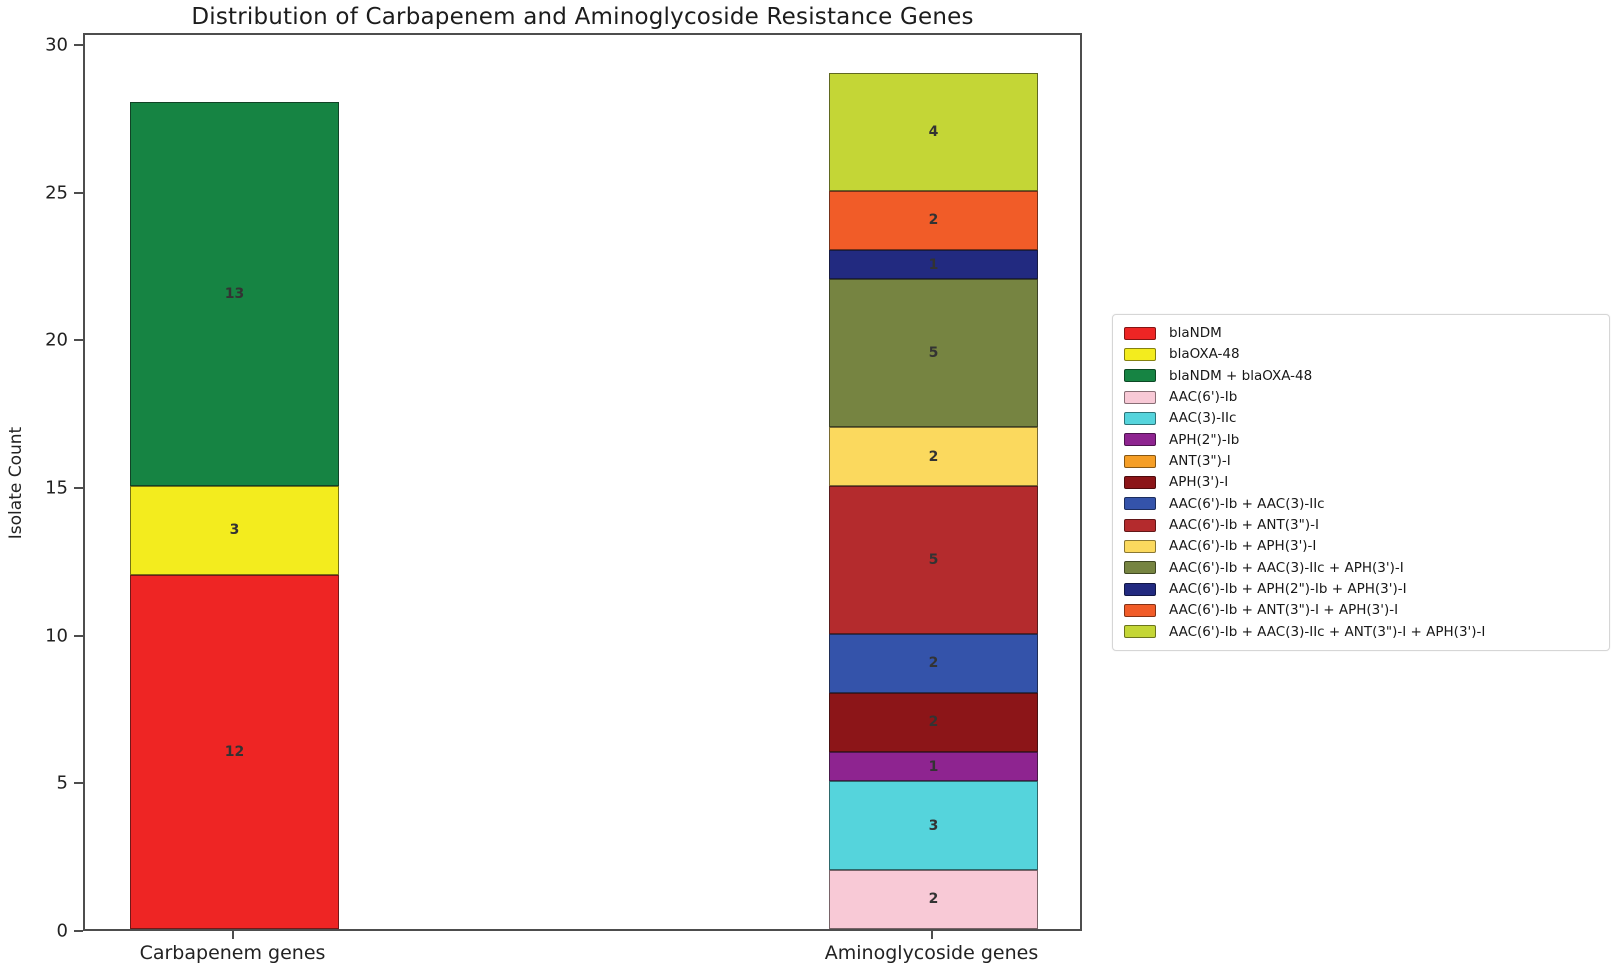 The height and width of the screenshot is (972, 1621). What do you see at coordinates (1361, 546) in the screenshot?
I see `legend-item: AAC(6')-Ib + APH(3')-I` at bounding box center [1361, 546].